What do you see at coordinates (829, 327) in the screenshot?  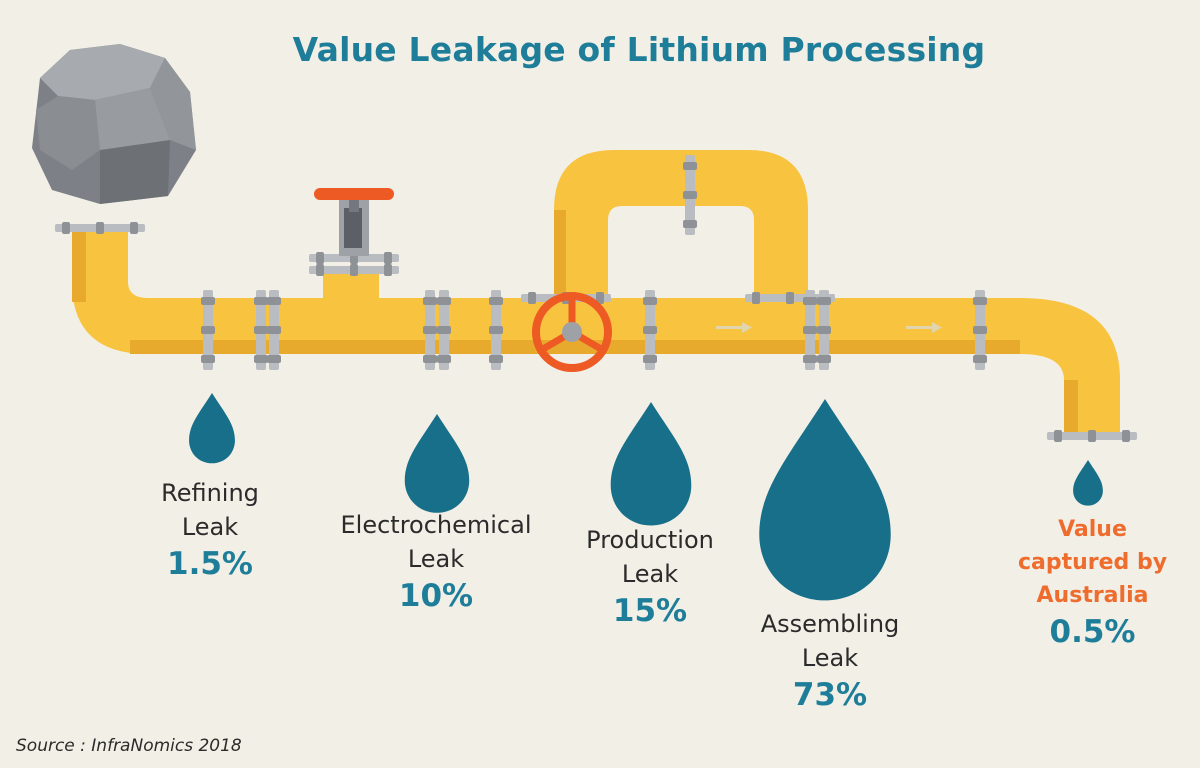 I see `flow-arrow-icons` at bounding box center [829, 327].